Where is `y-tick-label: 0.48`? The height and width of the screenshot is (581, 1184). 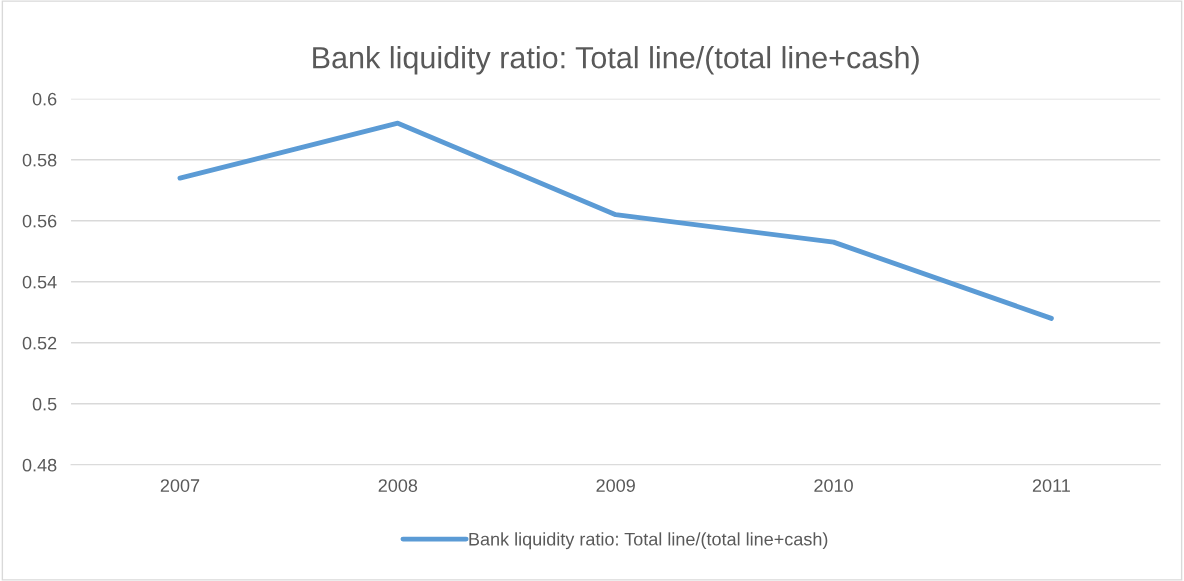 y-tick-label: 0.48 is located at coordinates (39, 465).